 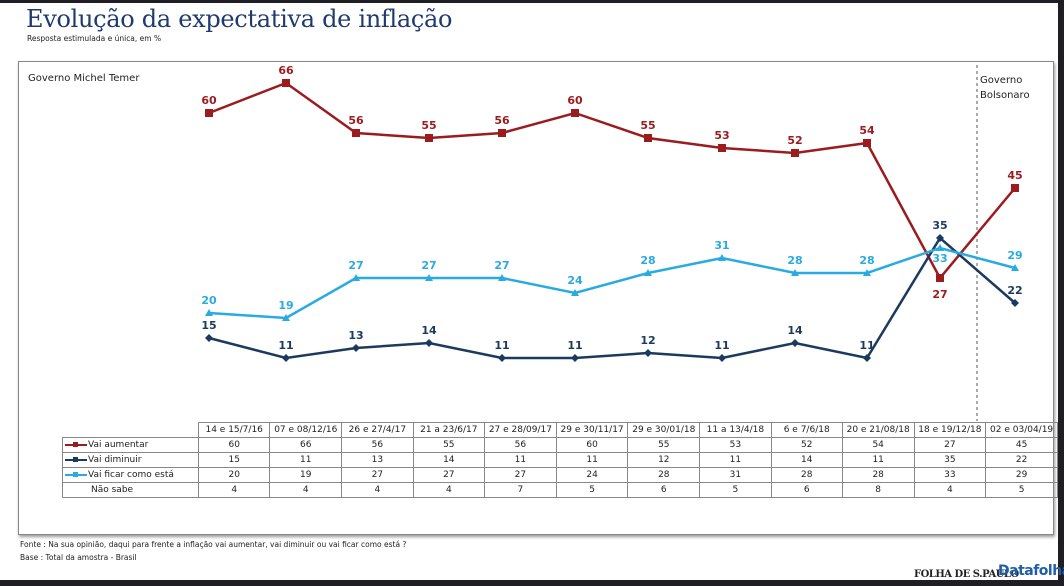 What do you see at coordinates (356, 120) in the screenshot?
I see `data-label: 56` at bounding box center [356, 120].